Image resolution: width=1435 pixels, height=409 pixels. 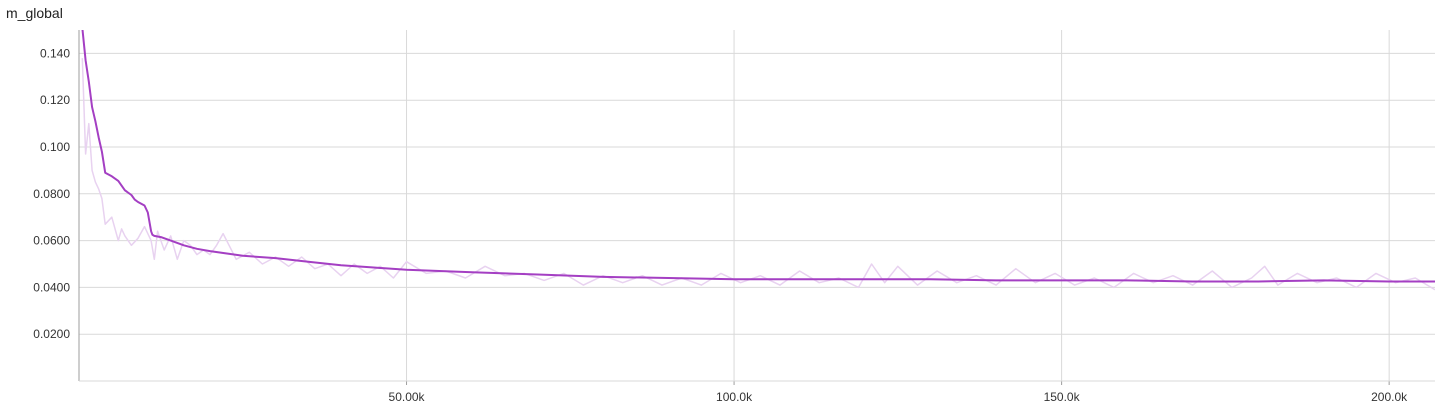 What do you see at coordinates (734, 397) in the screenshot?
I see `x-tick-label: 100.0k` at bounding box center [734, 397].